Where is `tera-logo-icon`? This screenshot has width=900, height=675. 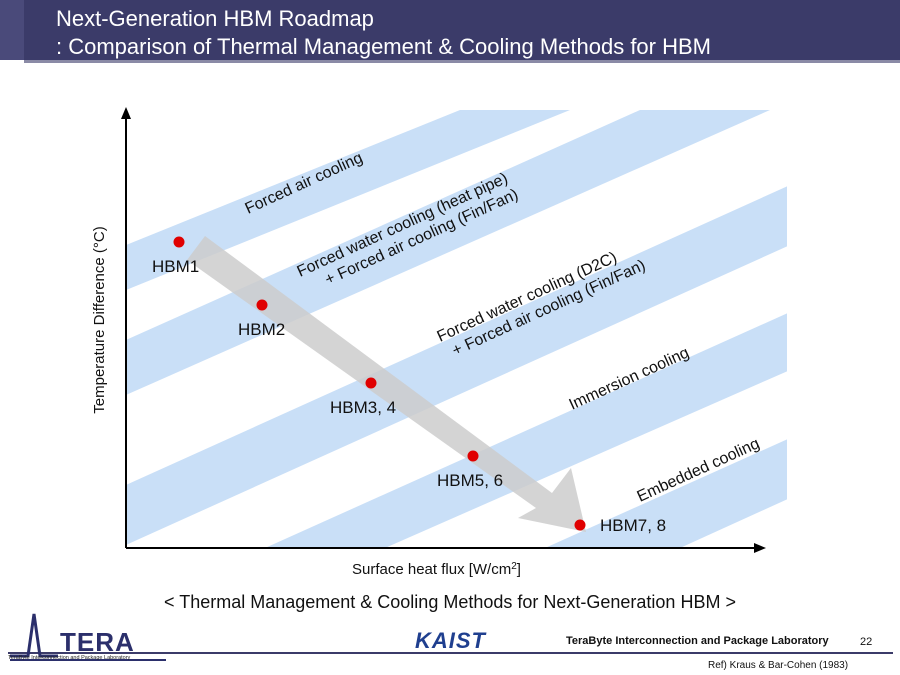 tera-logo-icon is located at coordinates (88, 637).